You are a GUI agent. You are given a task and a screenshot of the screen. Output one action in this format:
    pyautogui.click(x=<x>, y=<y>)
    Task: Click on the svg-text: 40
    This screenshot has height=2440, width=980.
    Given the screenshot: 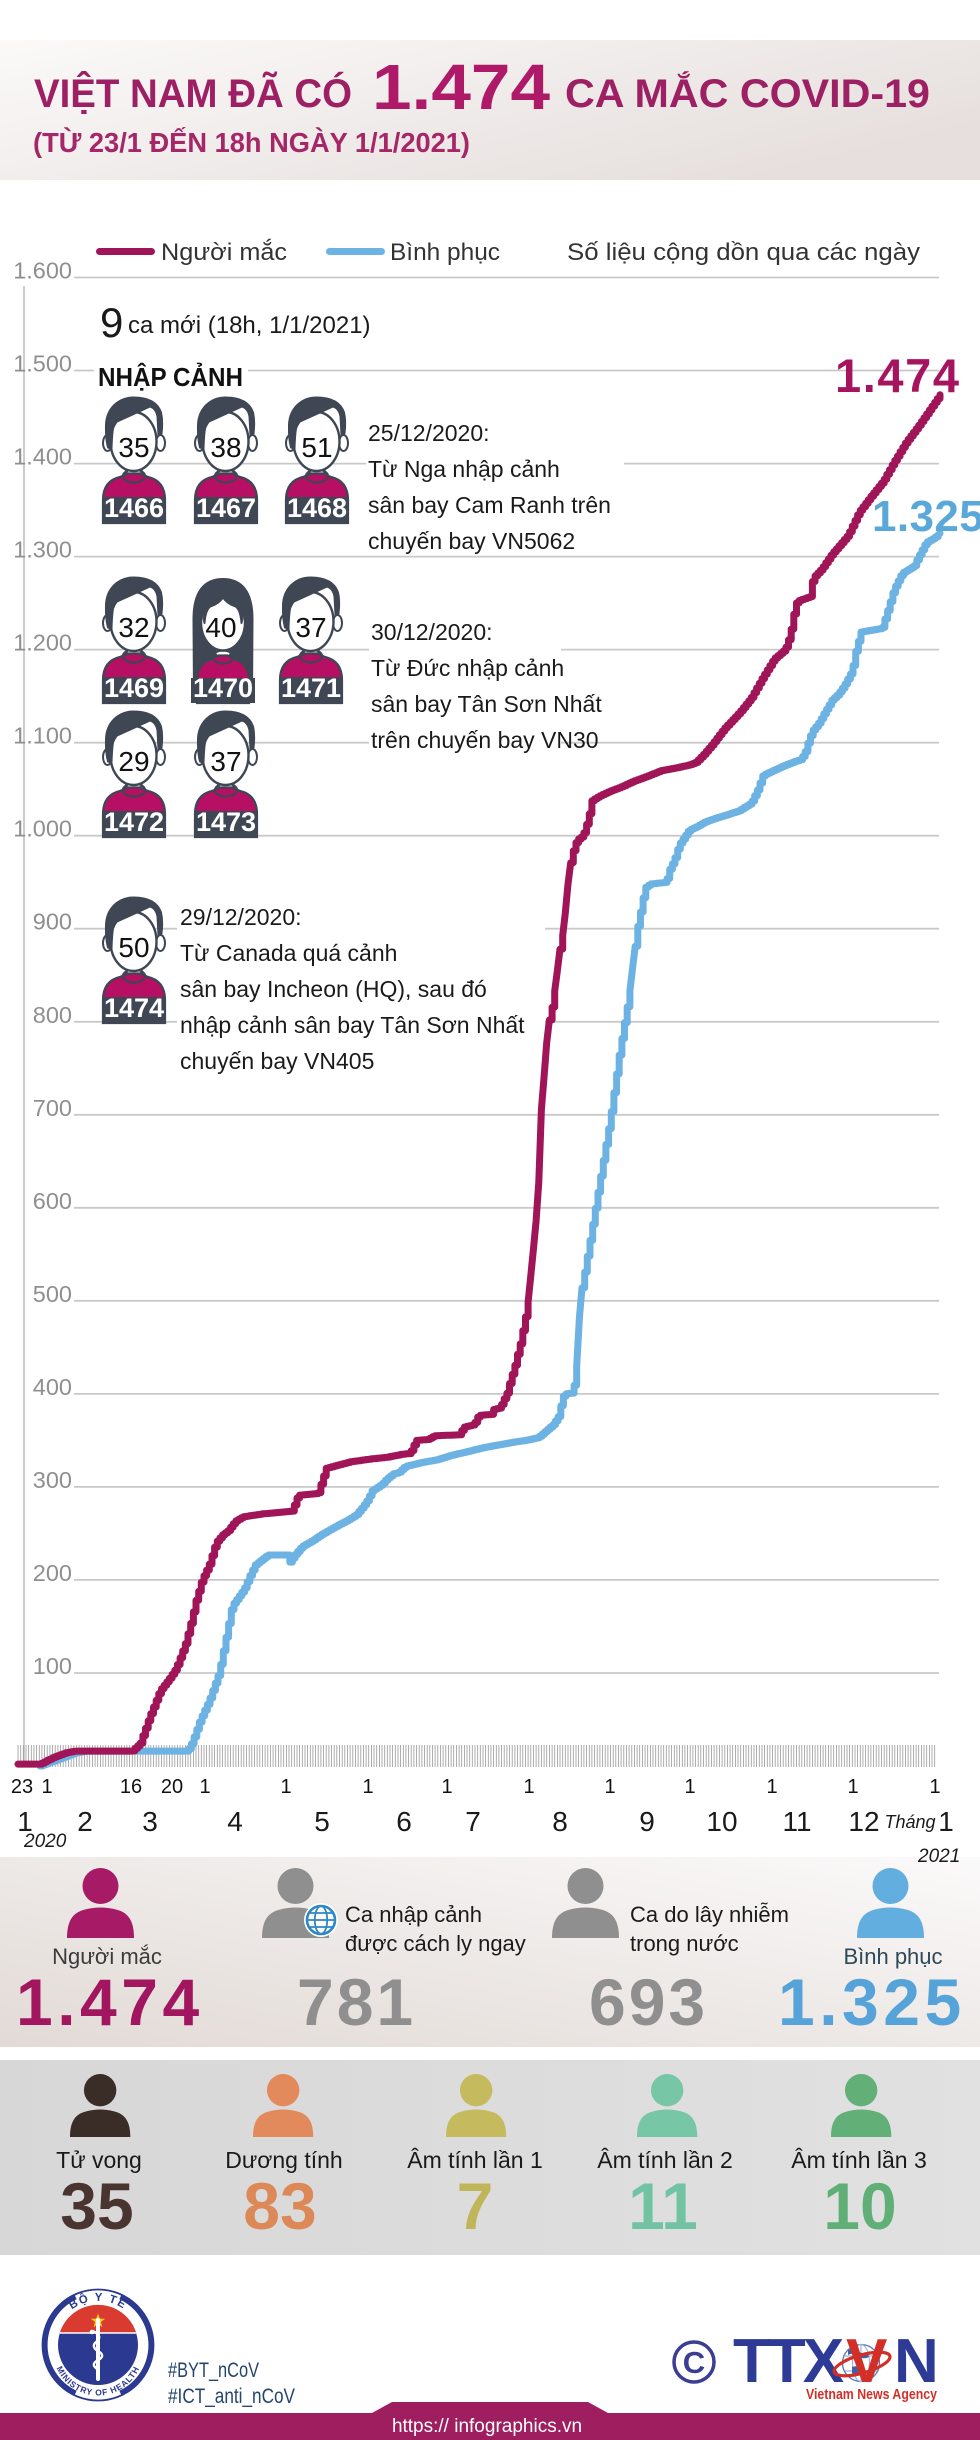 What is the action you would take?
    pyautogui.click(x=220, y=627)
    